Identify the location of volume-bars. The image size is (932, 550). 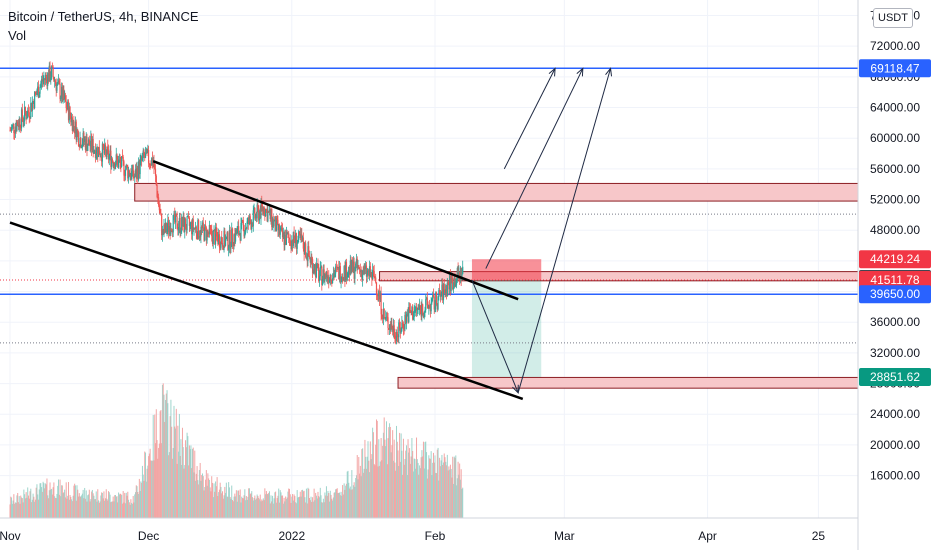
(236, 450).